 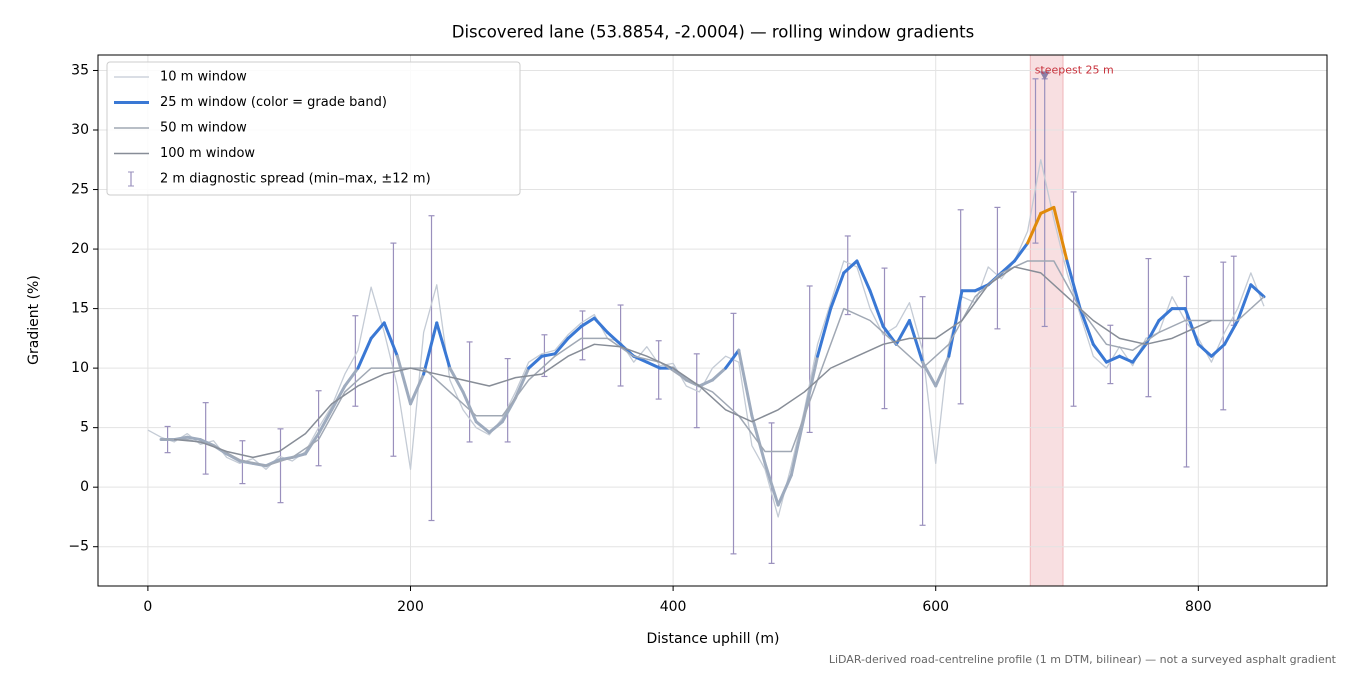 I want to click on legend-label: 100 m window, so click(x=207, y=153).